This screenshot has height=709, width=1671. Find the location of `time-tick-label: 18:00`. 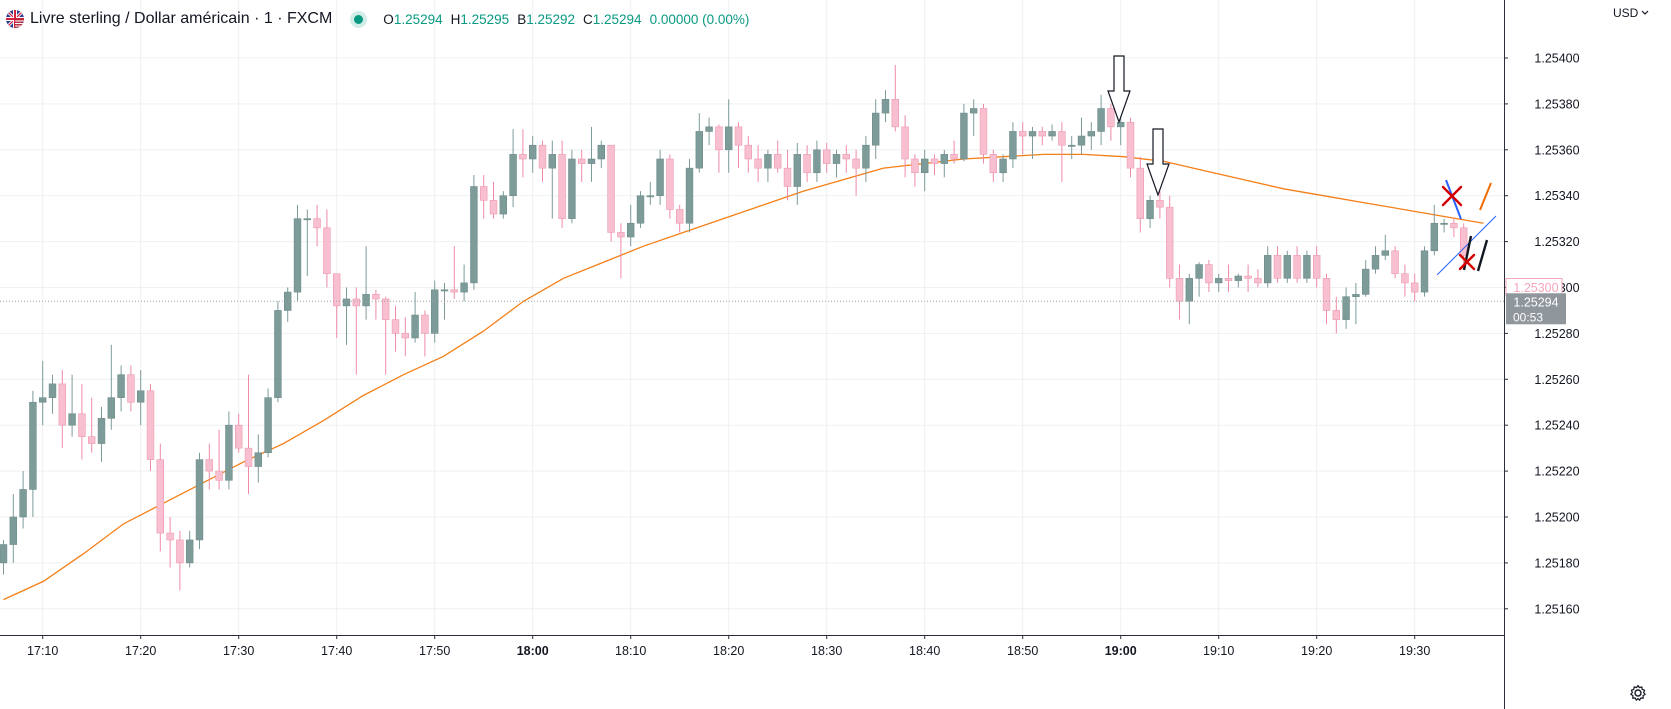

time-tick-label: 18:00 is located at coordinates (533, 651).